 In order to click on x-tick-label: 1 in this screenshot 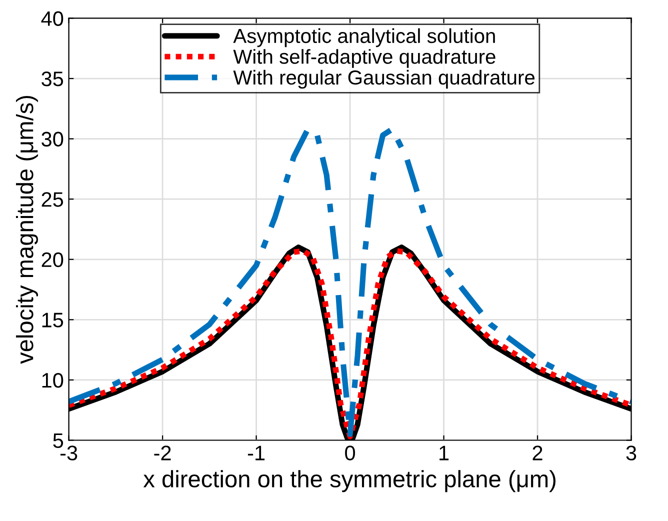, I will do `click(444, 453)`.